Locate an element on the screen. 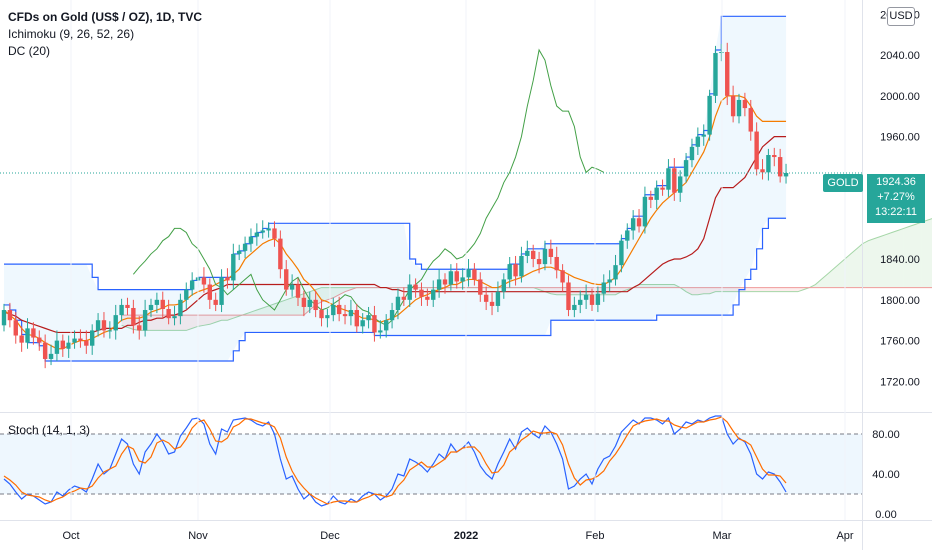  stoch-axis: 0.00 40.00 80.00 is located at coordinates (886, 475).